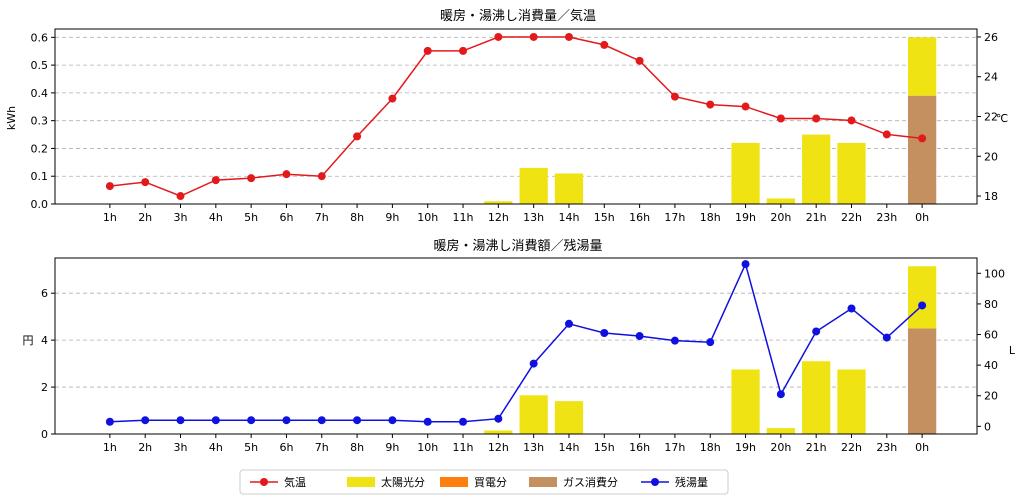 The width and height of the screenshot is (1024, 502). What do you see at coordinates (994, 273) in the screenshot?
I see `y2-tick-label: 100` at bounding box center [994, 273].